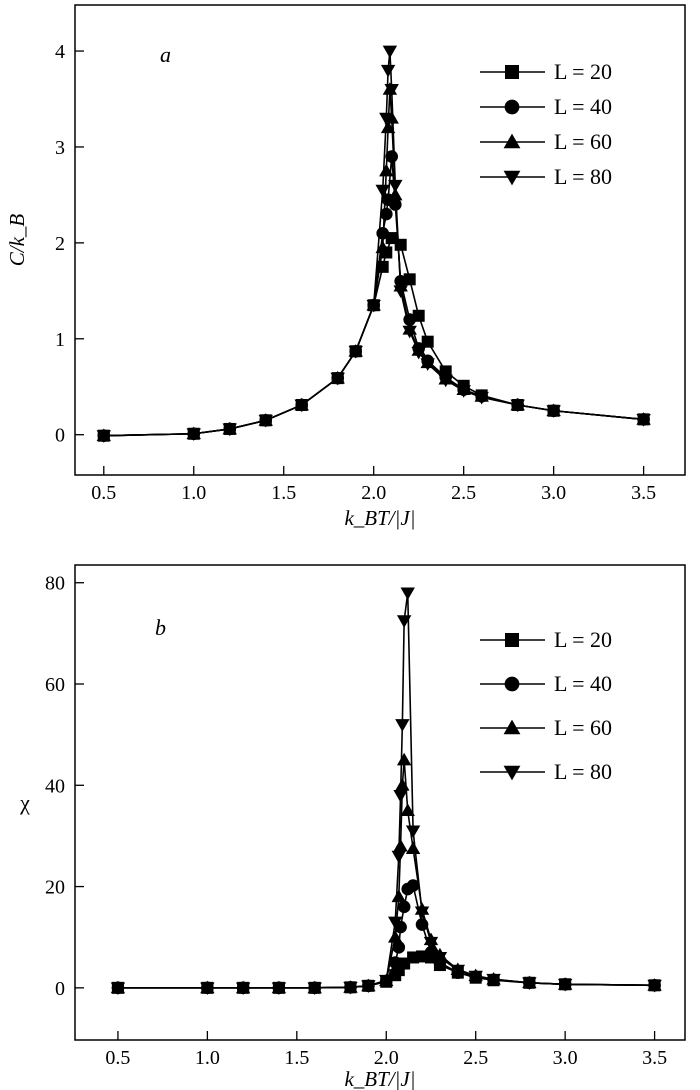  Describe the element at coordinates (55, 584) in the screenshot. I see `y-tick-label: 80` at that location.